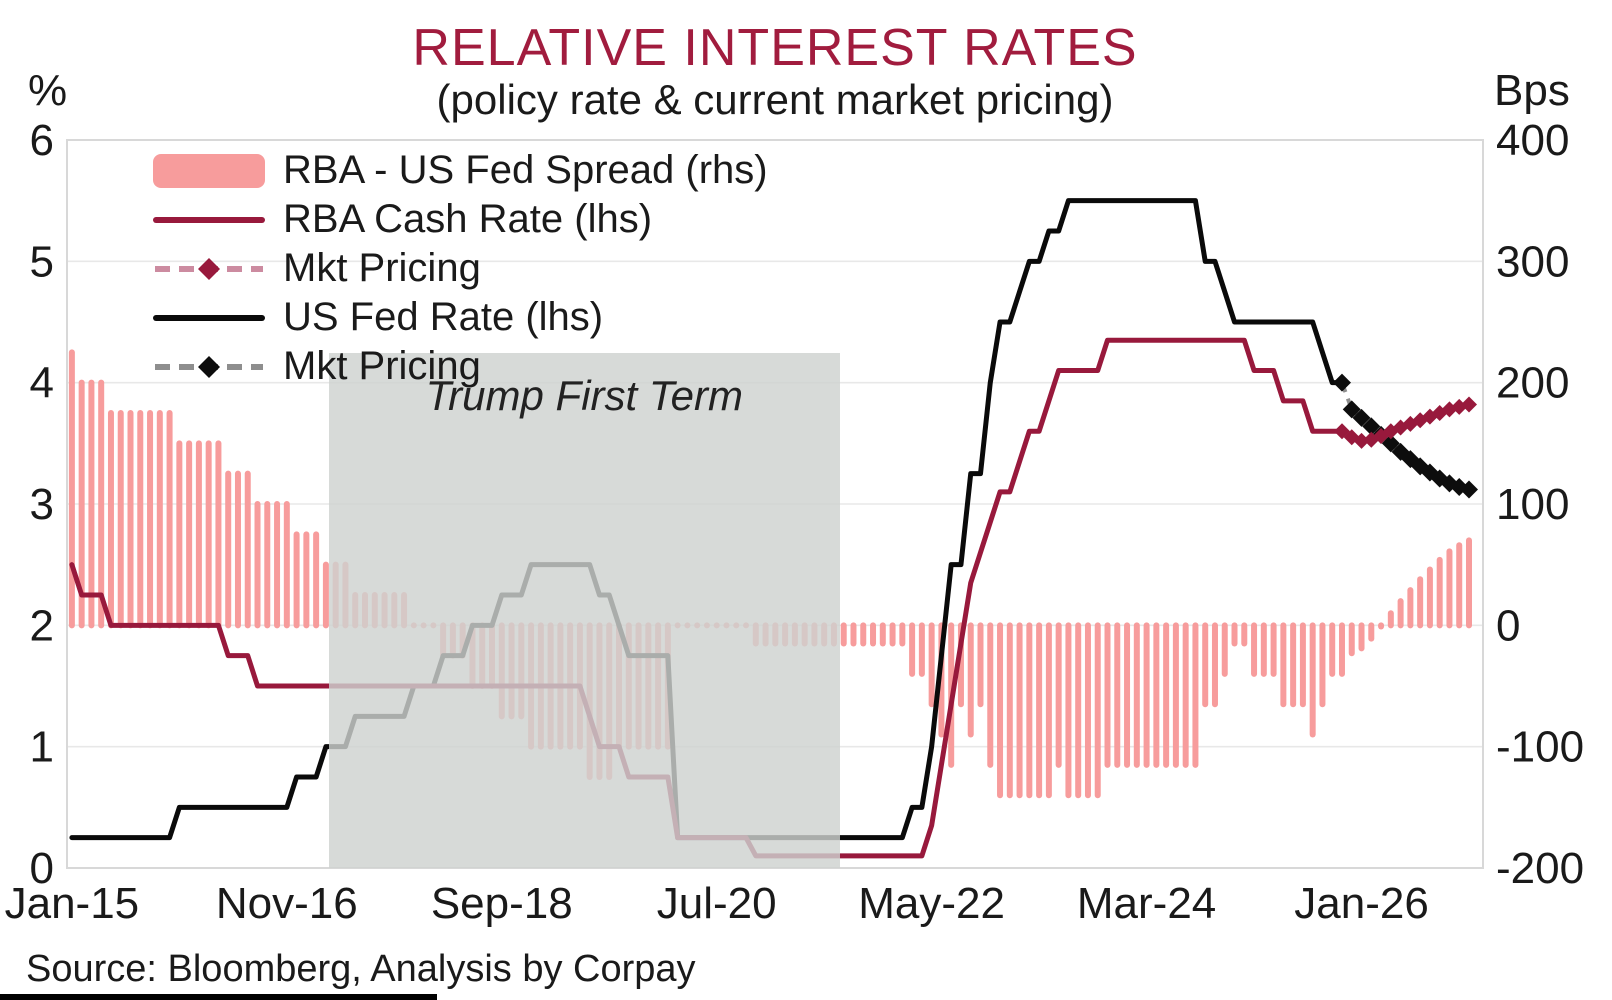 The image size is (1612, 1000). Describe the element at coordinates (42, 383) in the screenshot. I see `left-axis-tick: 4` at that location.